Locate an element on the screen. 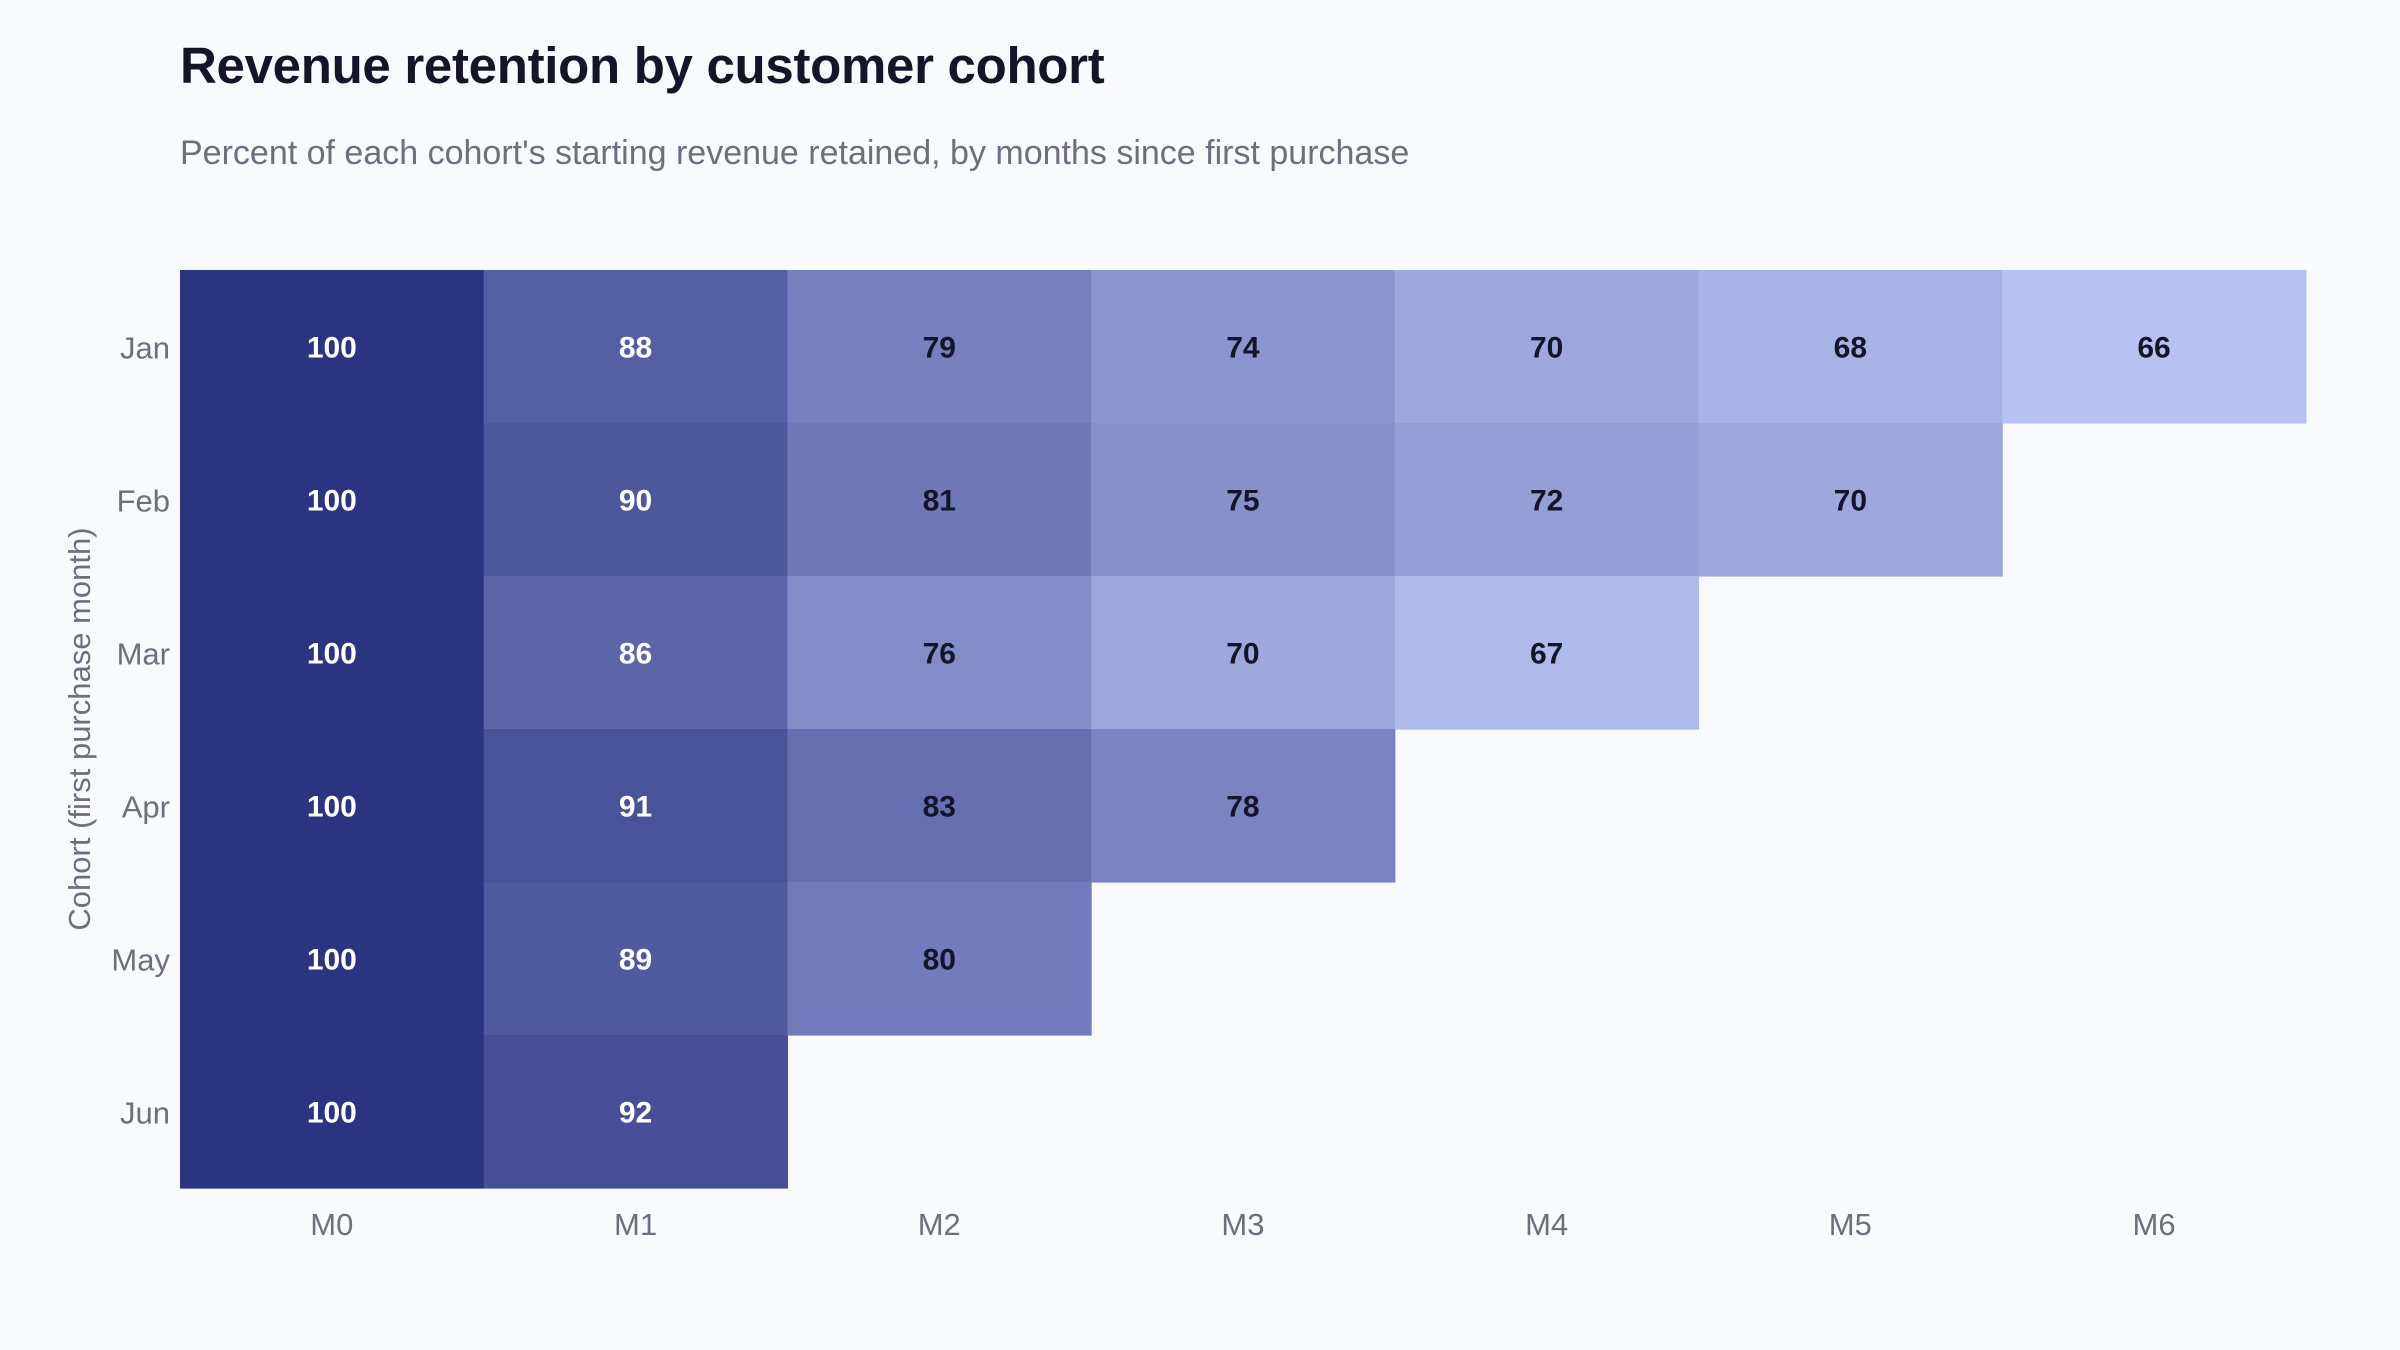  y-tick-label: Feb is located at coordinates (143, 501).